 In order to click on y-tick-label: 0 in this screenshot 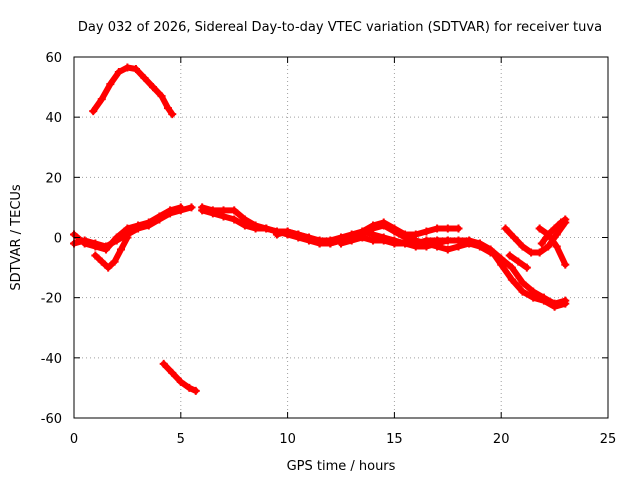, I will do `click(58, 239)`.